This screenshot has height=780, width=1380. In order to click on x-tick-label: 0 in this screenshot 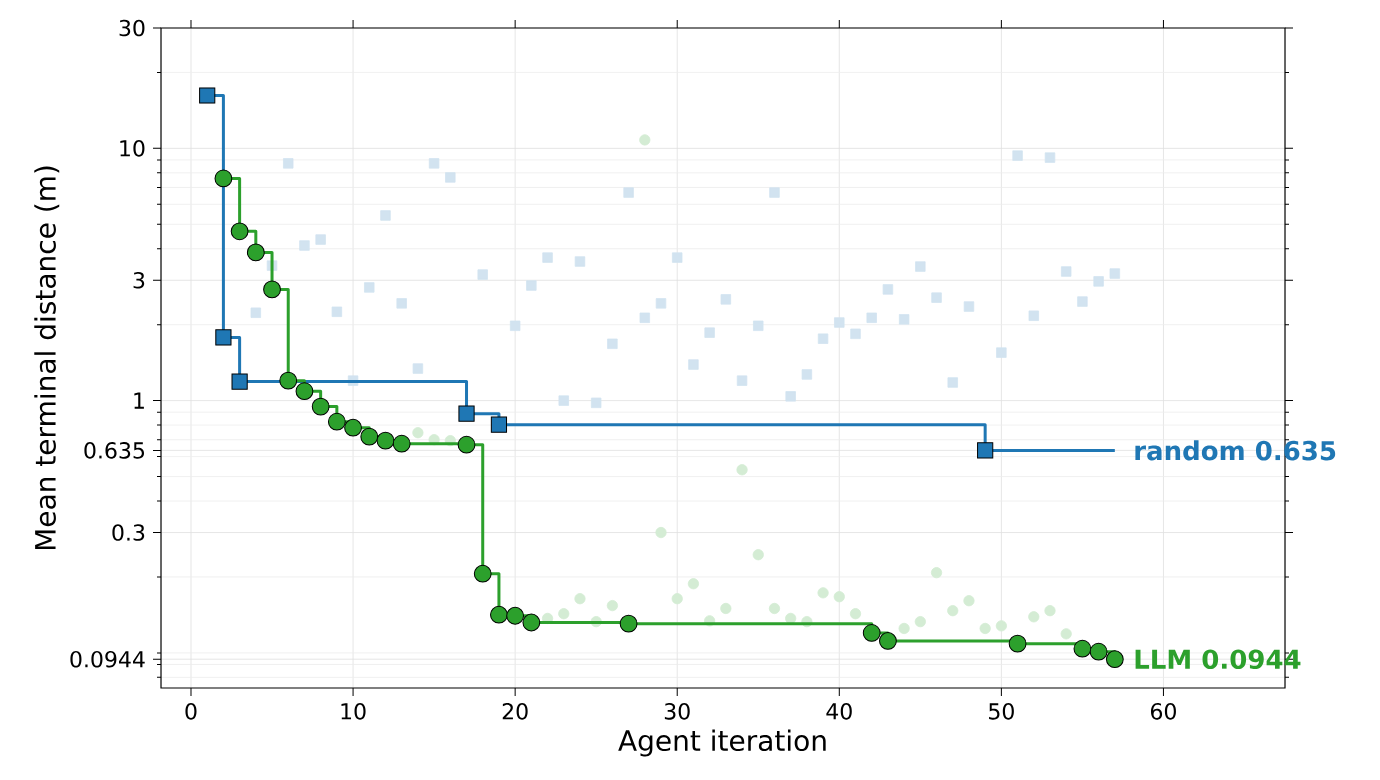, I will do `click(191, 711)`.